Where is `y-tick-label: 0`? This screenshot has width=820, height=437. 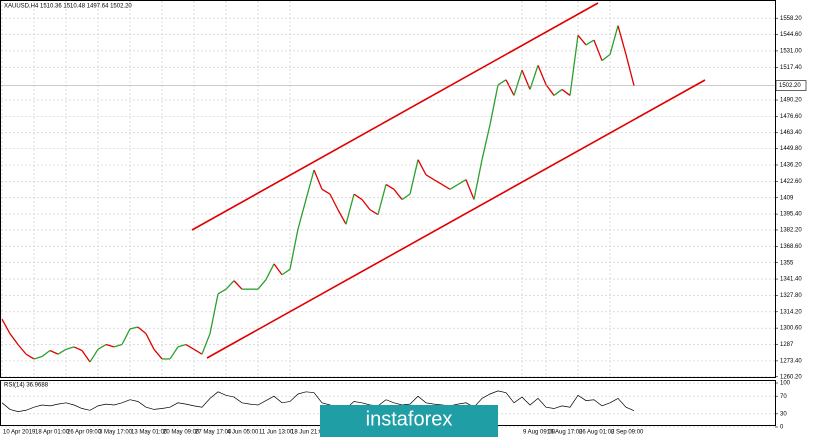
y-tick-label: 0 is located at coordinates (782, 428).